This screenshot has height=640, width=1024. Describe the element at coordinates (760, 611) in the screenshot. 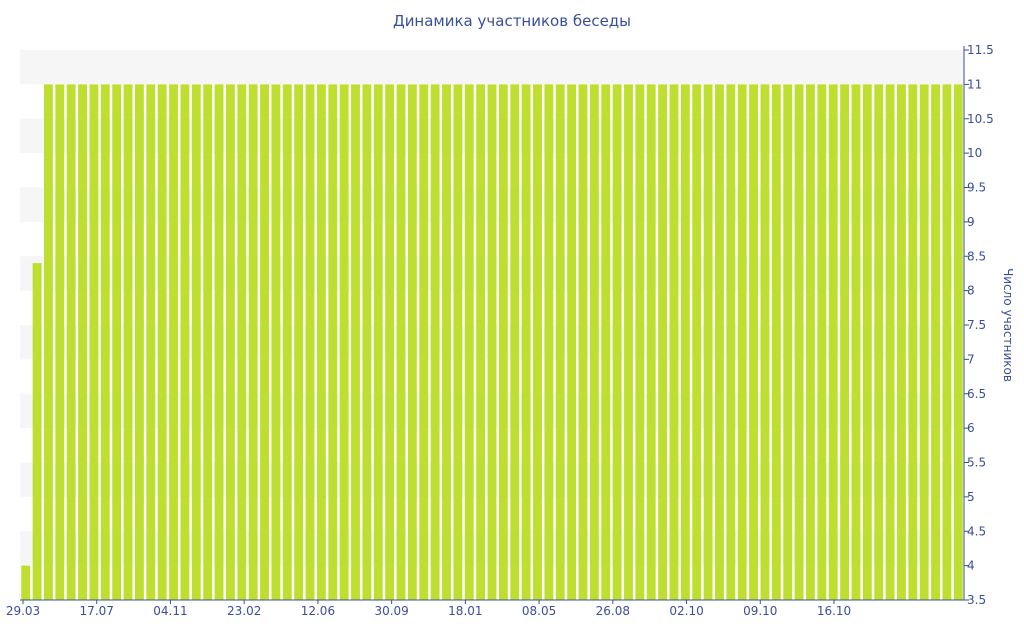

I see `x-tick-label: 09.10` at that location.